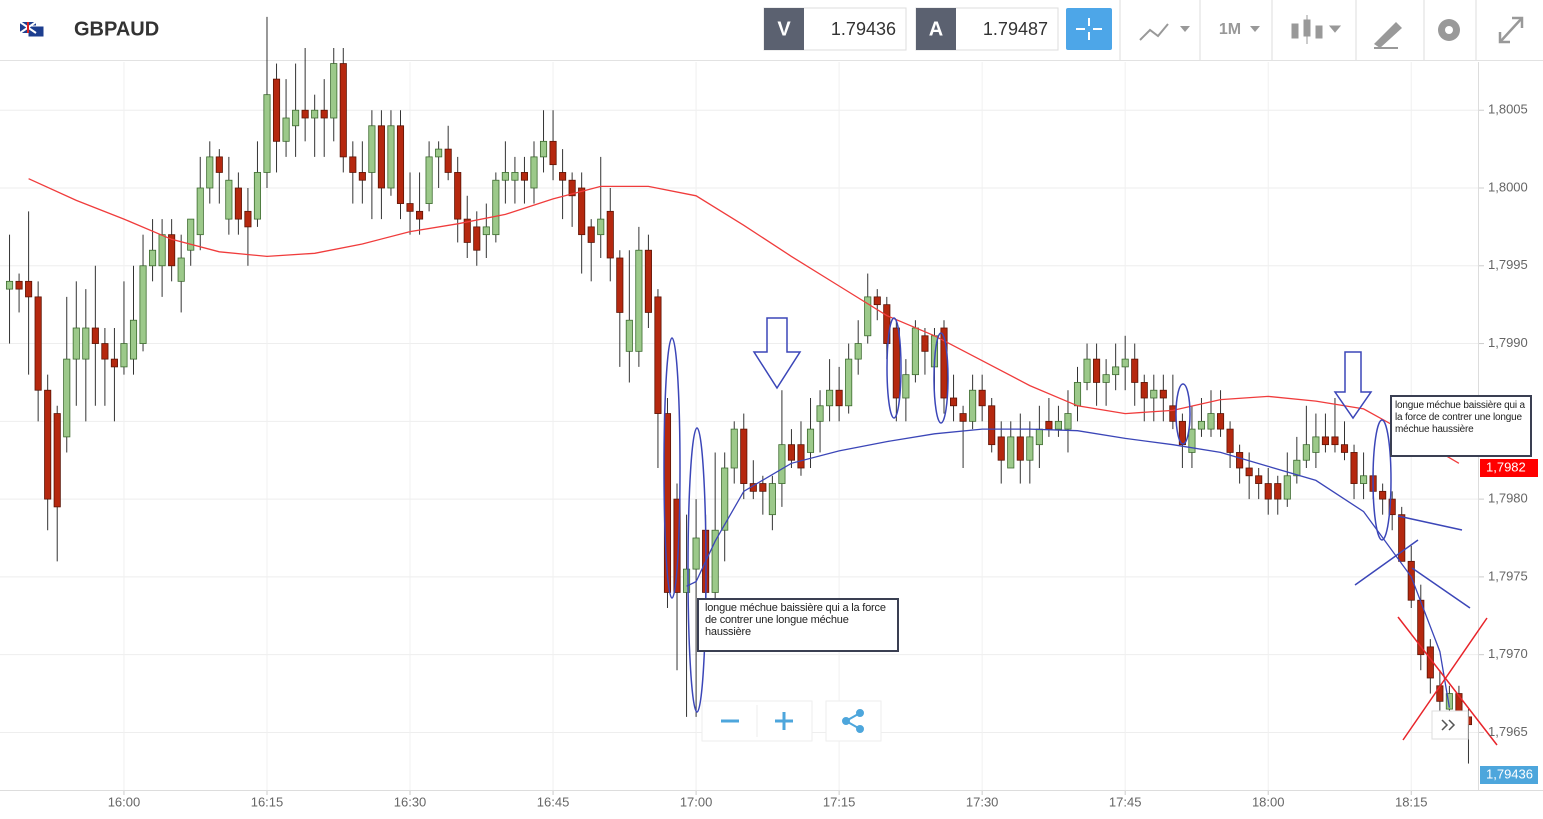  I want to click on cross-mark, so click(1447, 681).